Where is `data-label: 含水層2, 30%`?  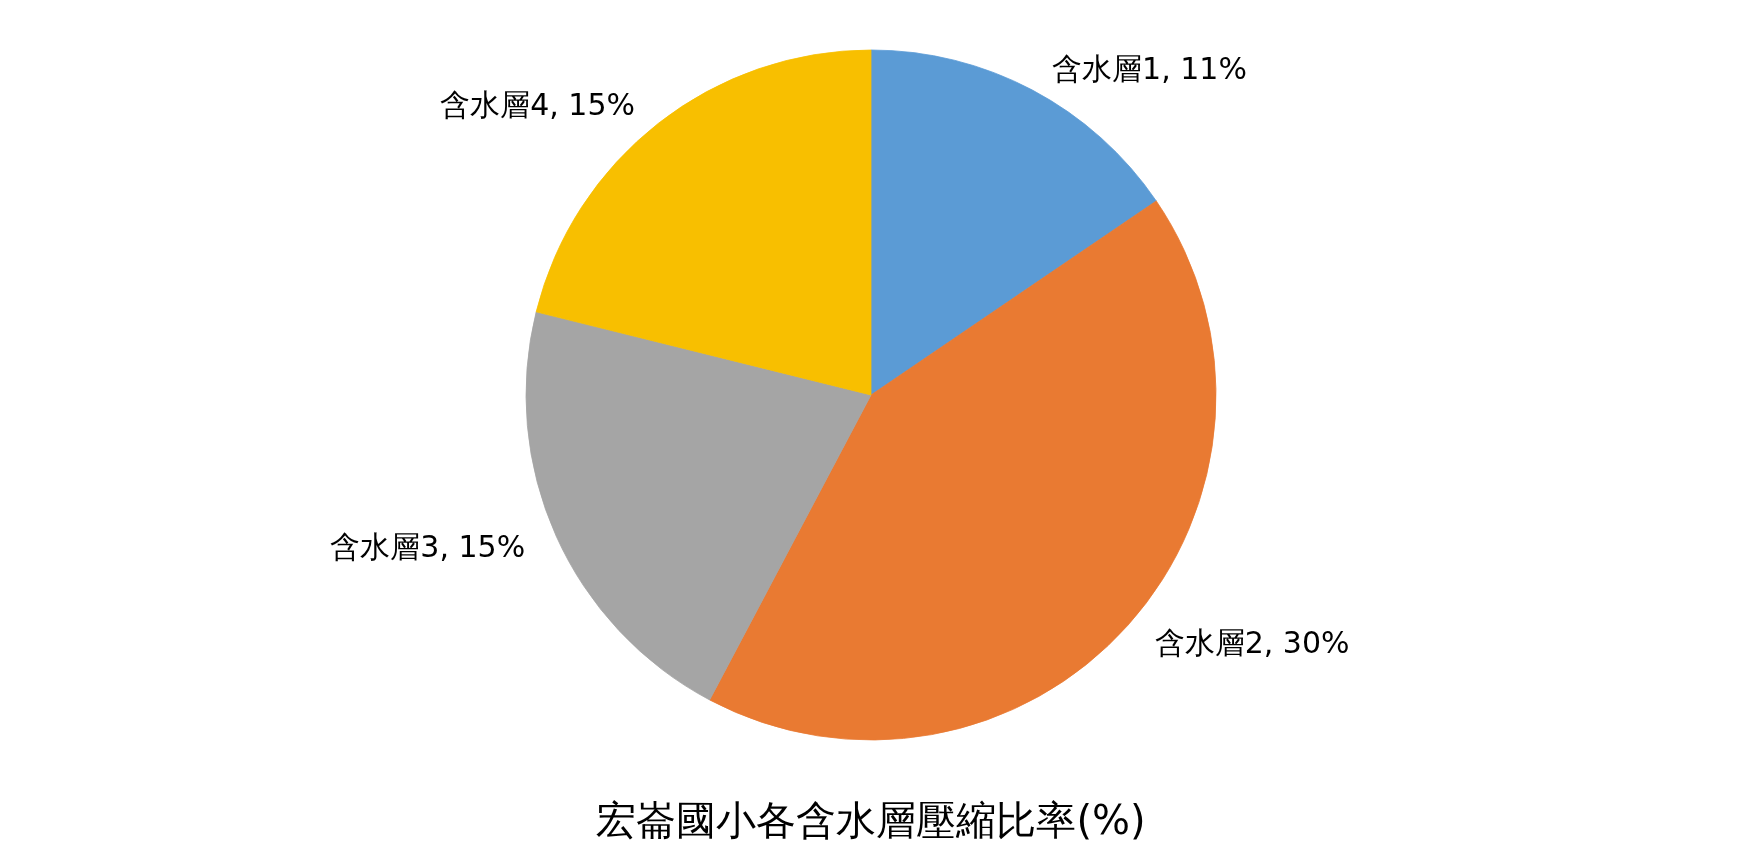
data-label: 含水層2, 30% is located at coordinates (1252, 642).